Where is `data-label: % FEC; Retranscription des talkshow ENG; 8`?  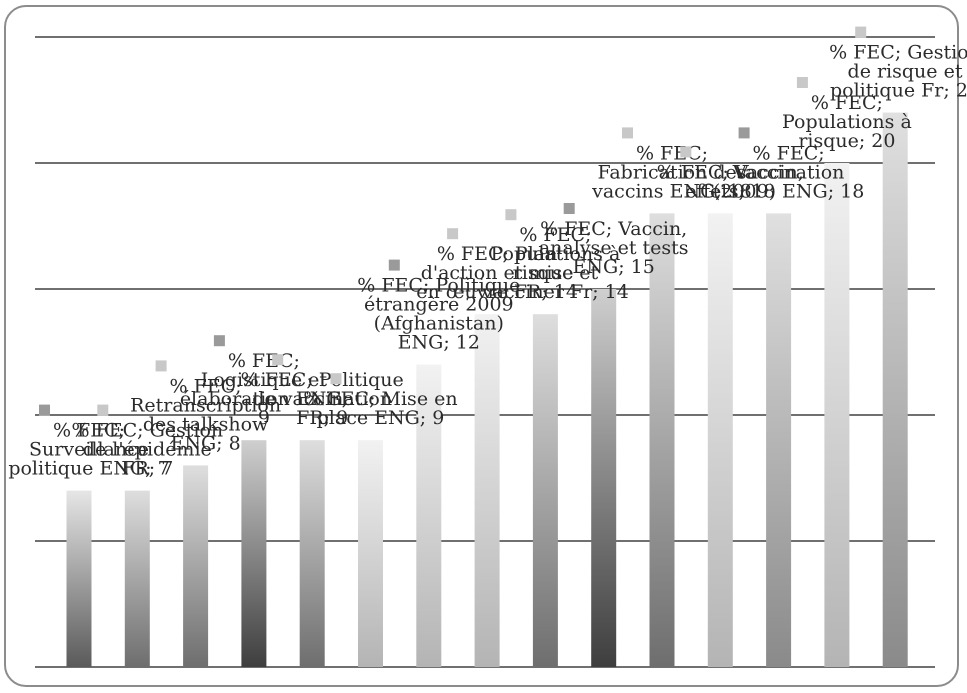
data-label: % FEC; Retranscription des talkshow ENG; 8 is located at coordinates (205, 414).